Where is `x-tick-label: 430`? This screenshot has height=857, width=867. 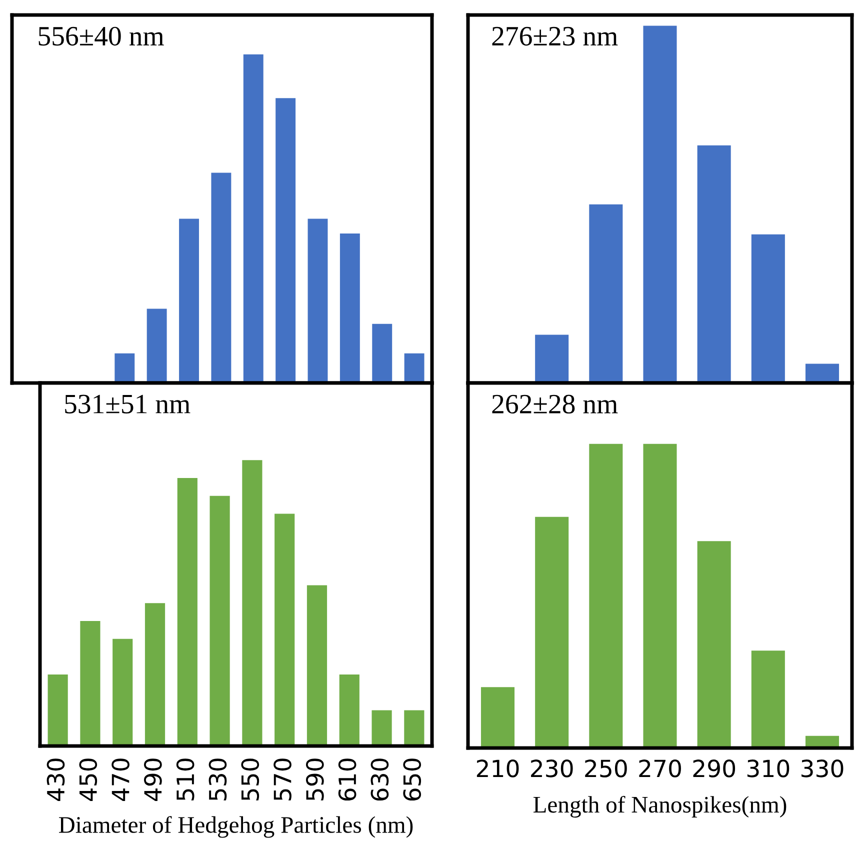
x-tick-label: 430 is located at coordinates (55, 780).